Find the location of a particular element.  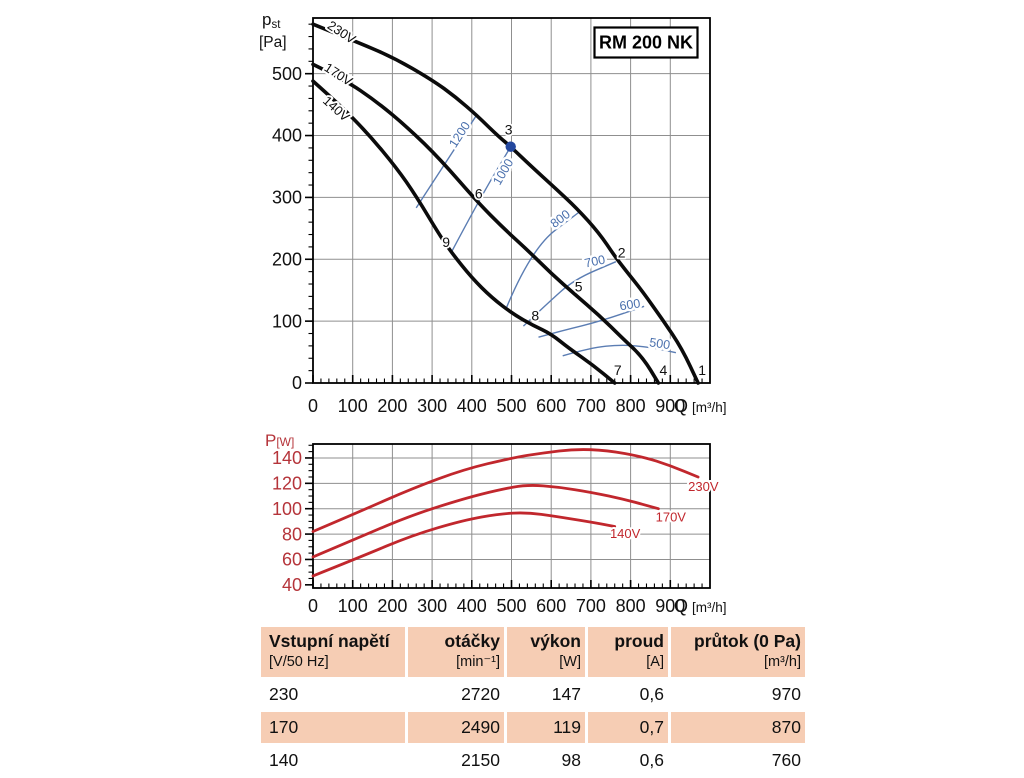

point-label-8: 8 is located at coordinates (535, 315).